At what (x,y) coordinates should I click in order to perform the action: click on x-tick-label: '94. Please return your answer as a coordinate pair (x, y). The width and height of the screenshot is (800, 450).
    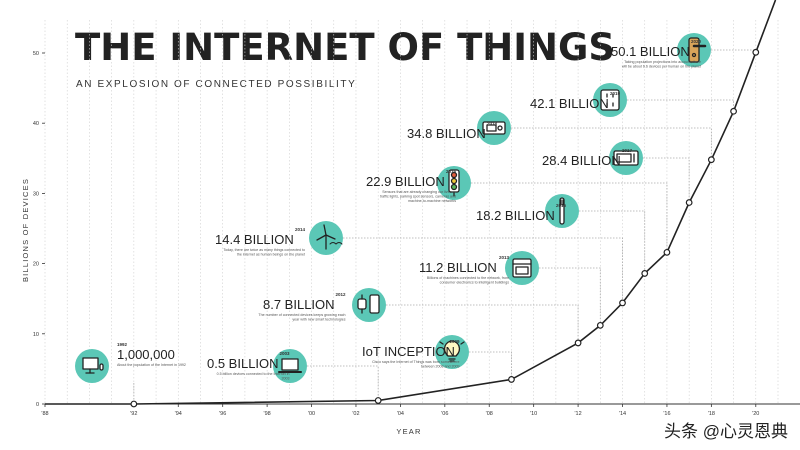
    Looking at the image, I should click on (178, 414).